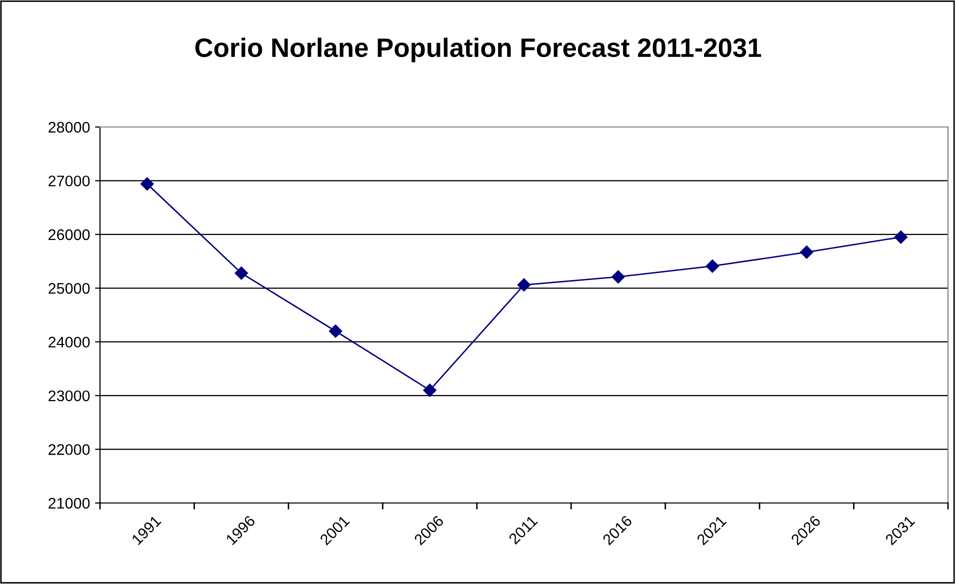 The width and height of the screenshot is (956, 584). Describe the element at coordinates (69, 449) in the screenshot. I see `y-tick-label: 22000` at that location.